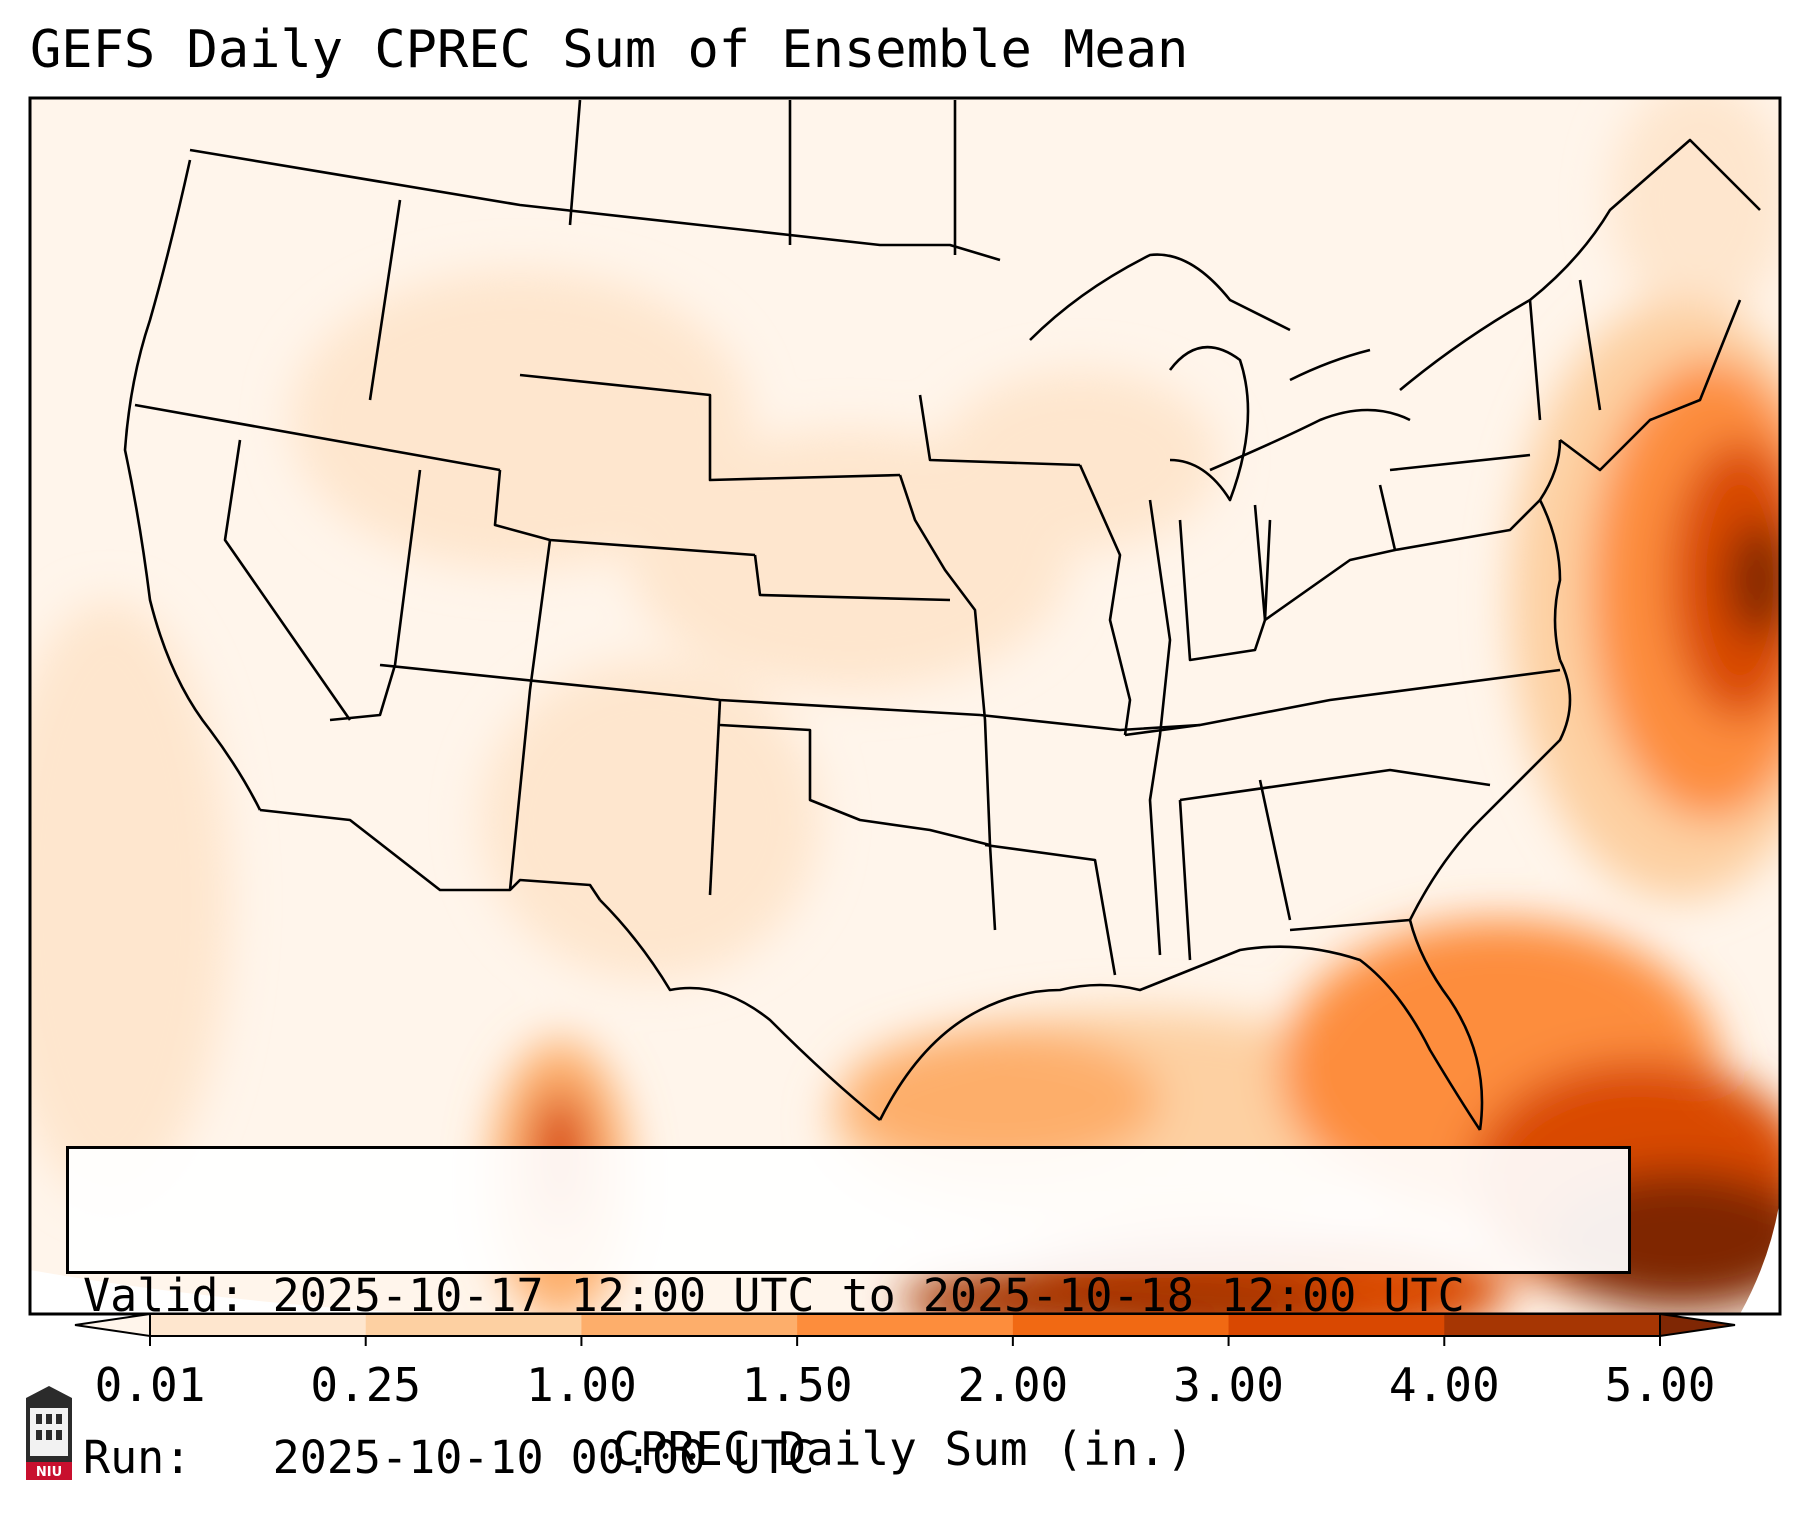 Image resolution: width=1803 pixels, height=1539 pixels. I want to click on map-title: GEFS Daily CPREC Sum of Ensemble Mean, so click(609, 50).